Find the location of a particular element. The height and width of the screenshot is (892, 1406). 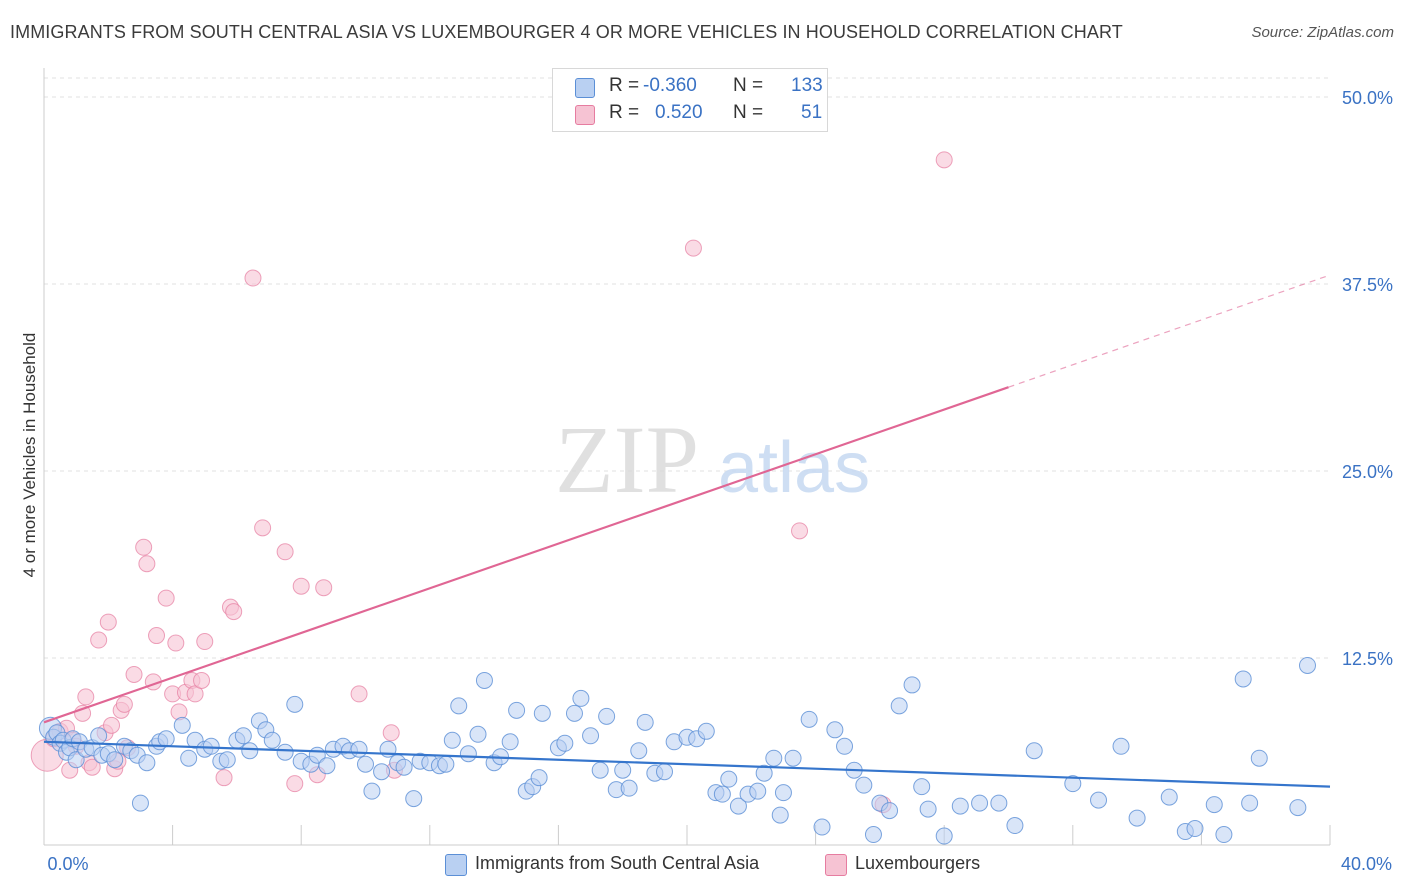

correlation-legend: R = -0.360 N = 133 R = 0.520 N = 51 is located at coordinates (690, 100).